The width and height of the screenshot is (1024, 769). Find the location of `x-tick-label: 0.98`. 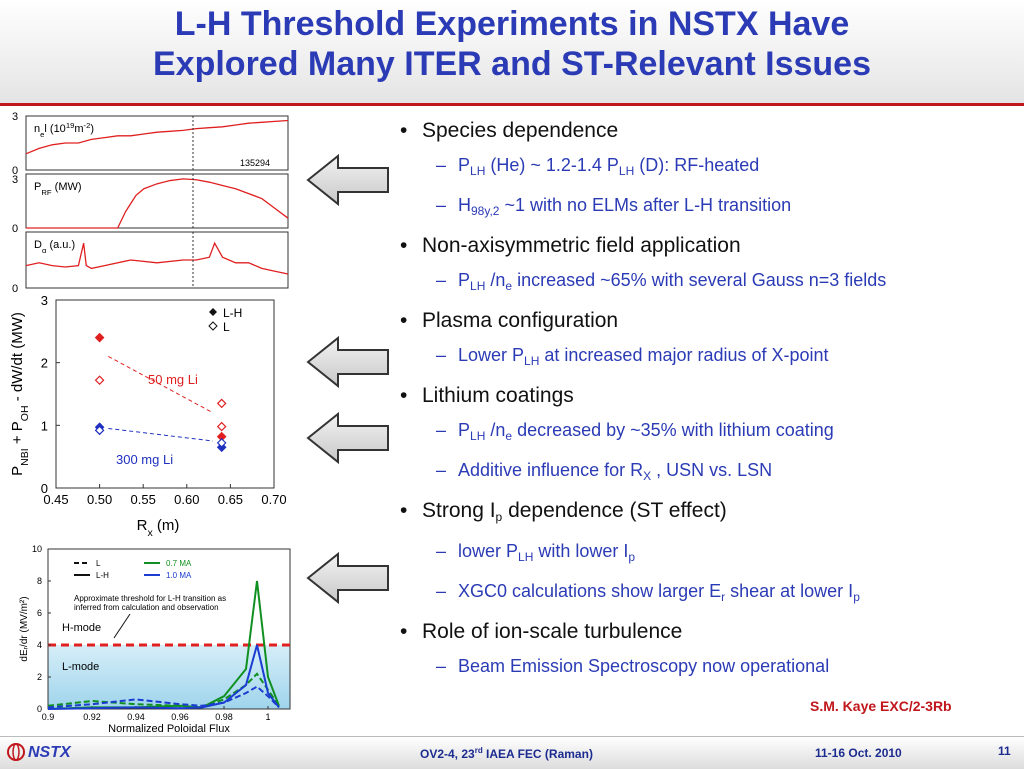

x-tick-label: 0.98 is located at coordinates (224, 717).